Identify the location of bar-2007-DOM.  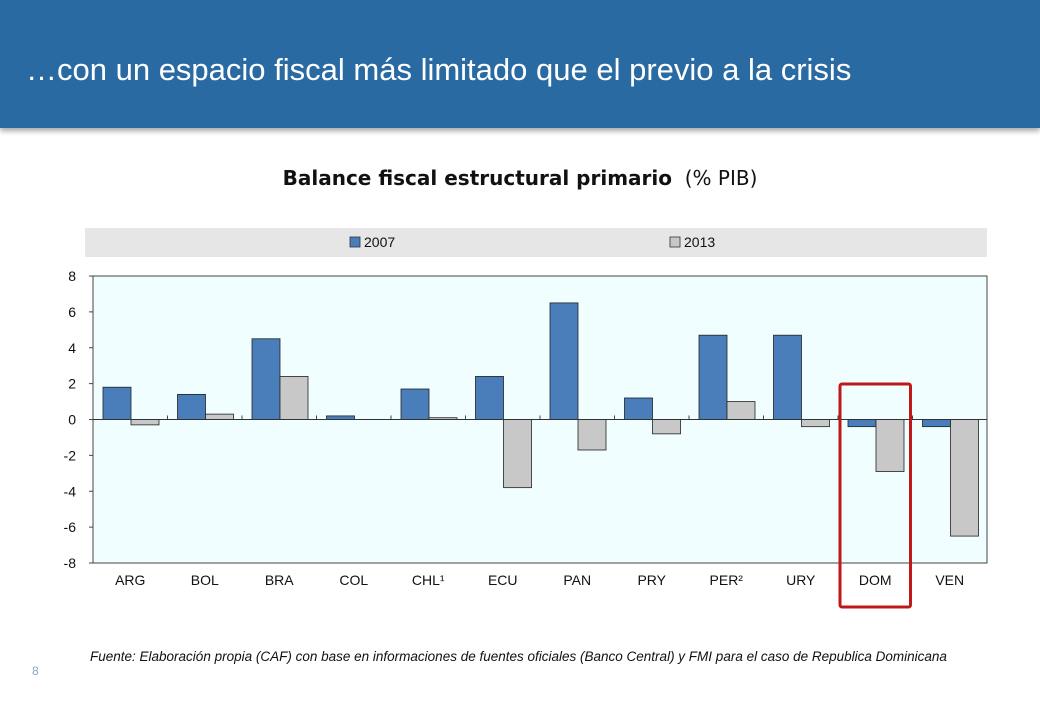
(862, 423).